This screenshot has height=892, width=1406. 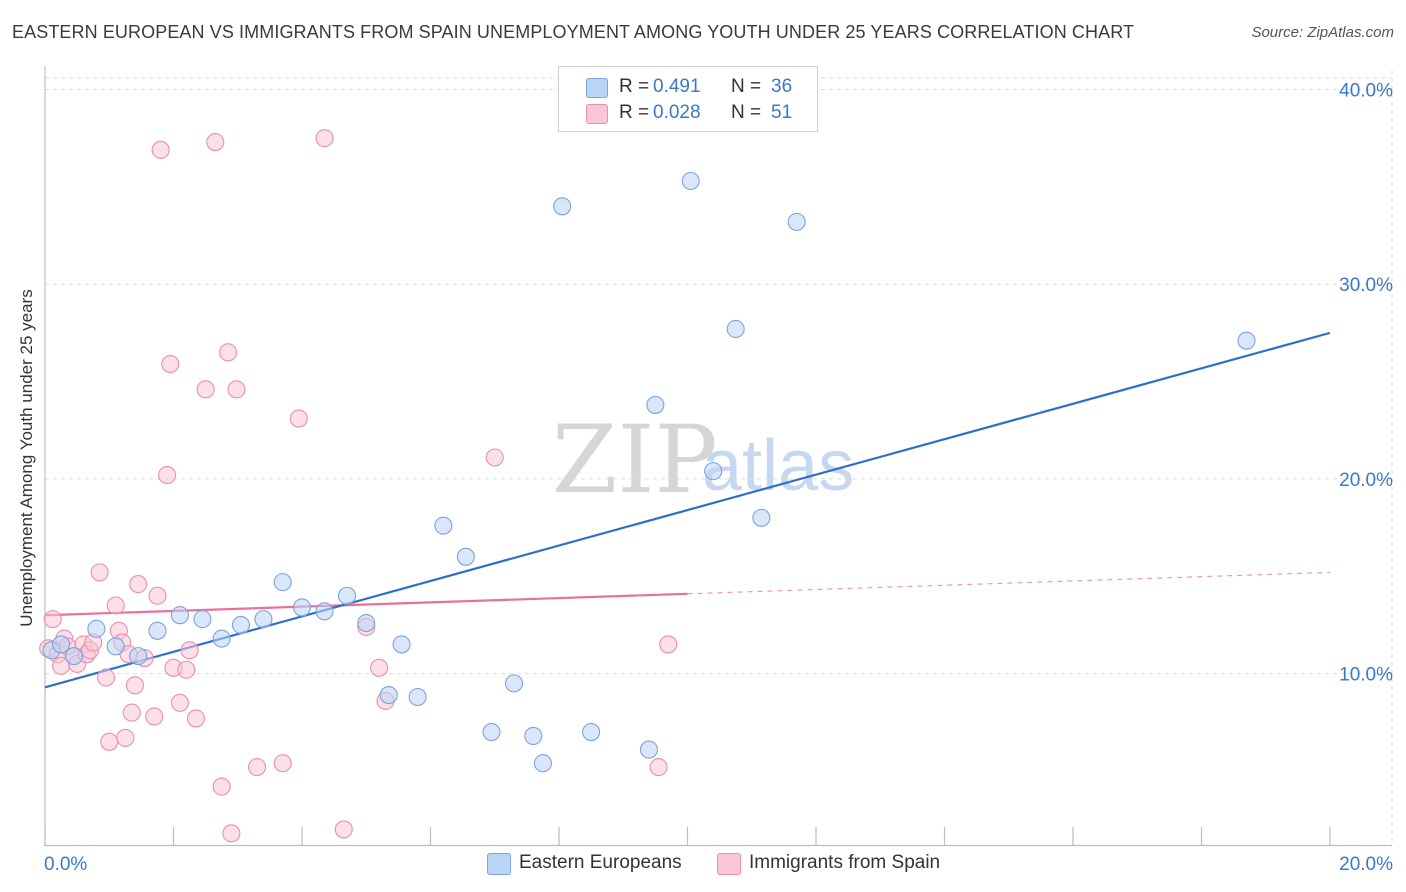 I want to click on y-tick-label: 10.0%, so click(x=1366, y=675).